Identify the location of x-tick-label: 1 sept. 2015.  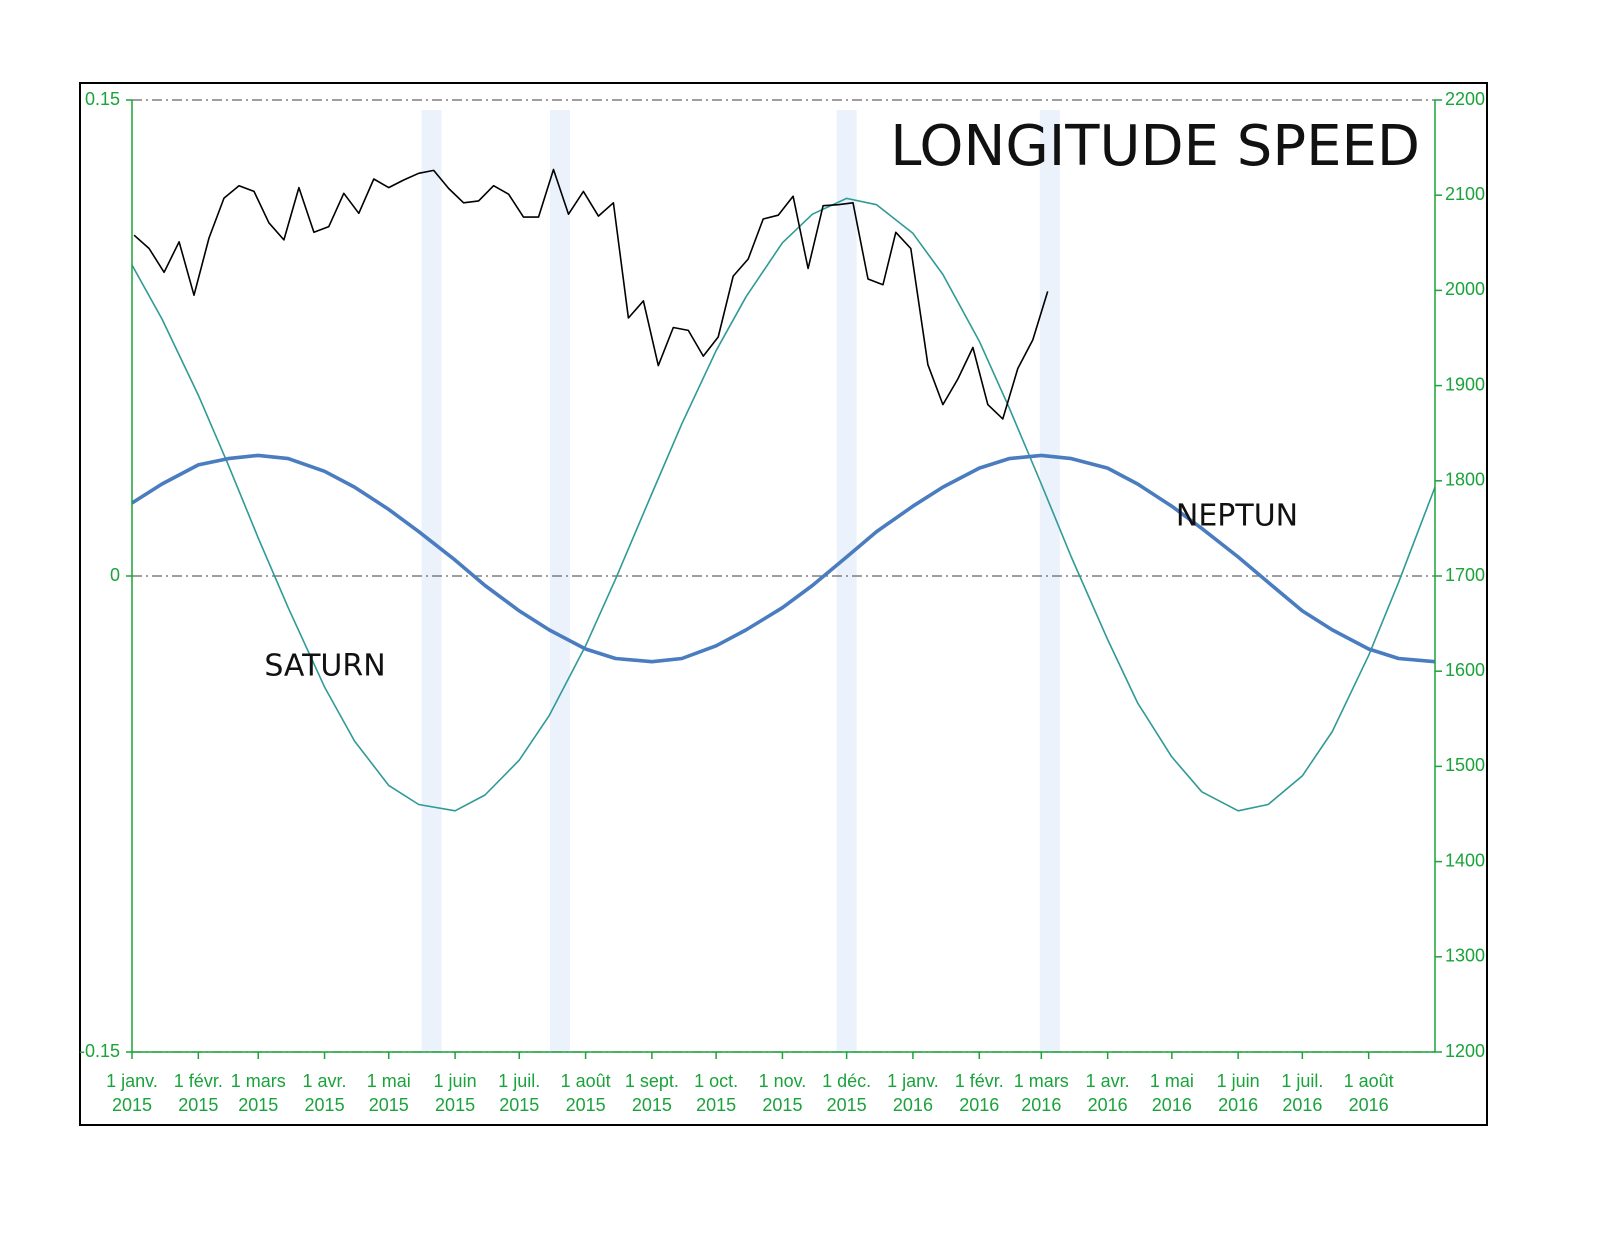
(652, 1093).